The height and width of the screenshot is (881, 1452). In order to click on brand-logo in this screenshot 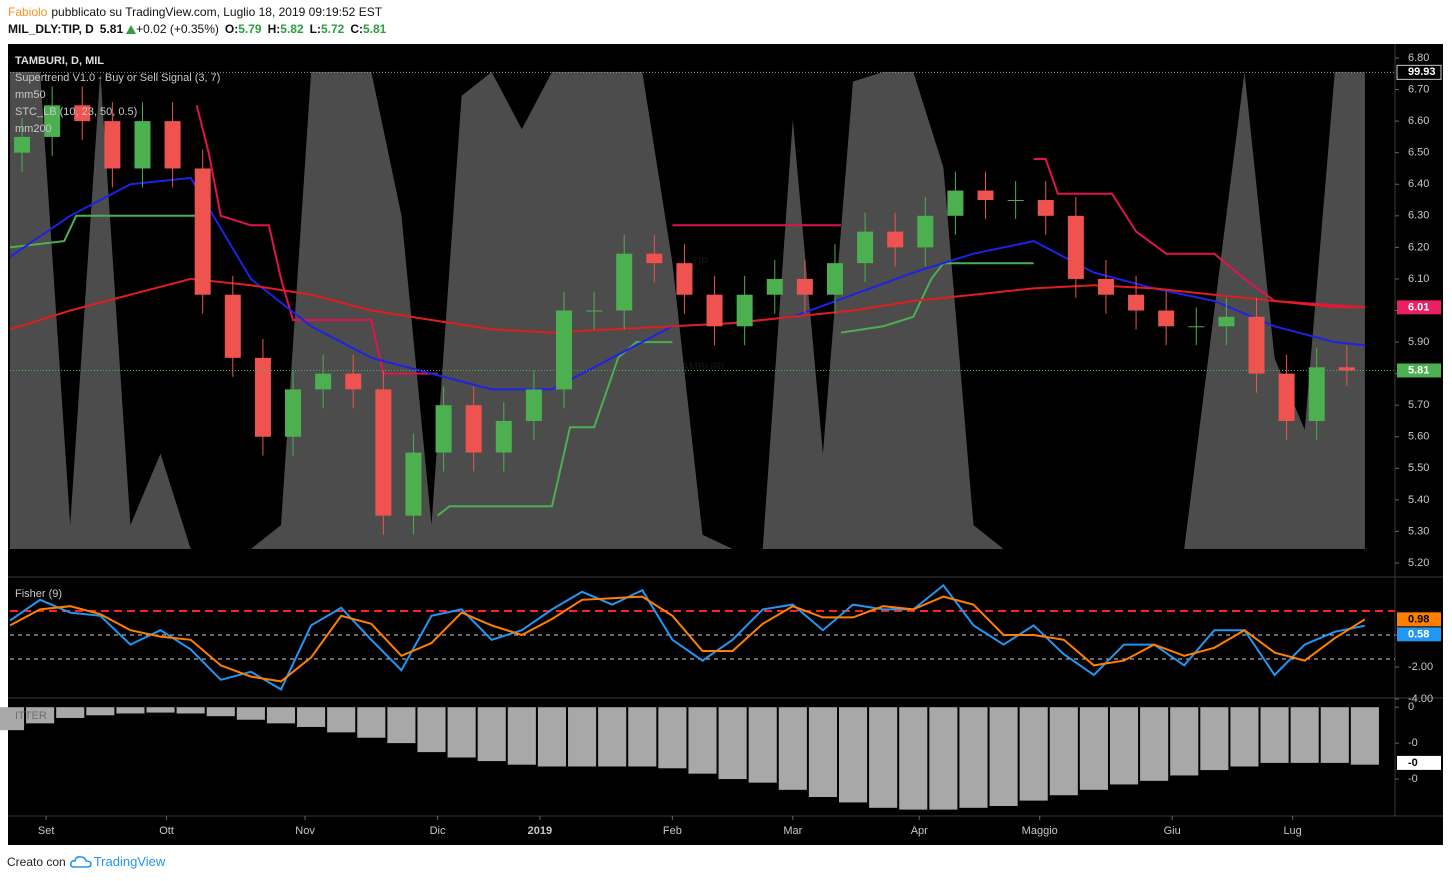, I will do `click(80, 861)`.